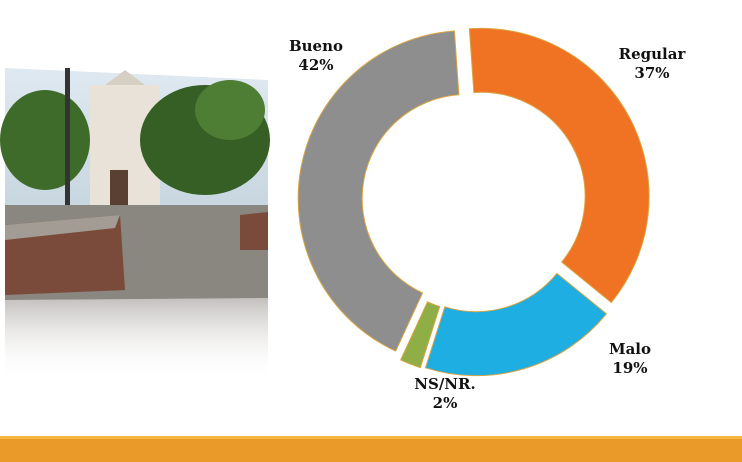 The width and height of the screenshot is (742, 462). I want to click on category-label: NS/NR., so click(444, 384).